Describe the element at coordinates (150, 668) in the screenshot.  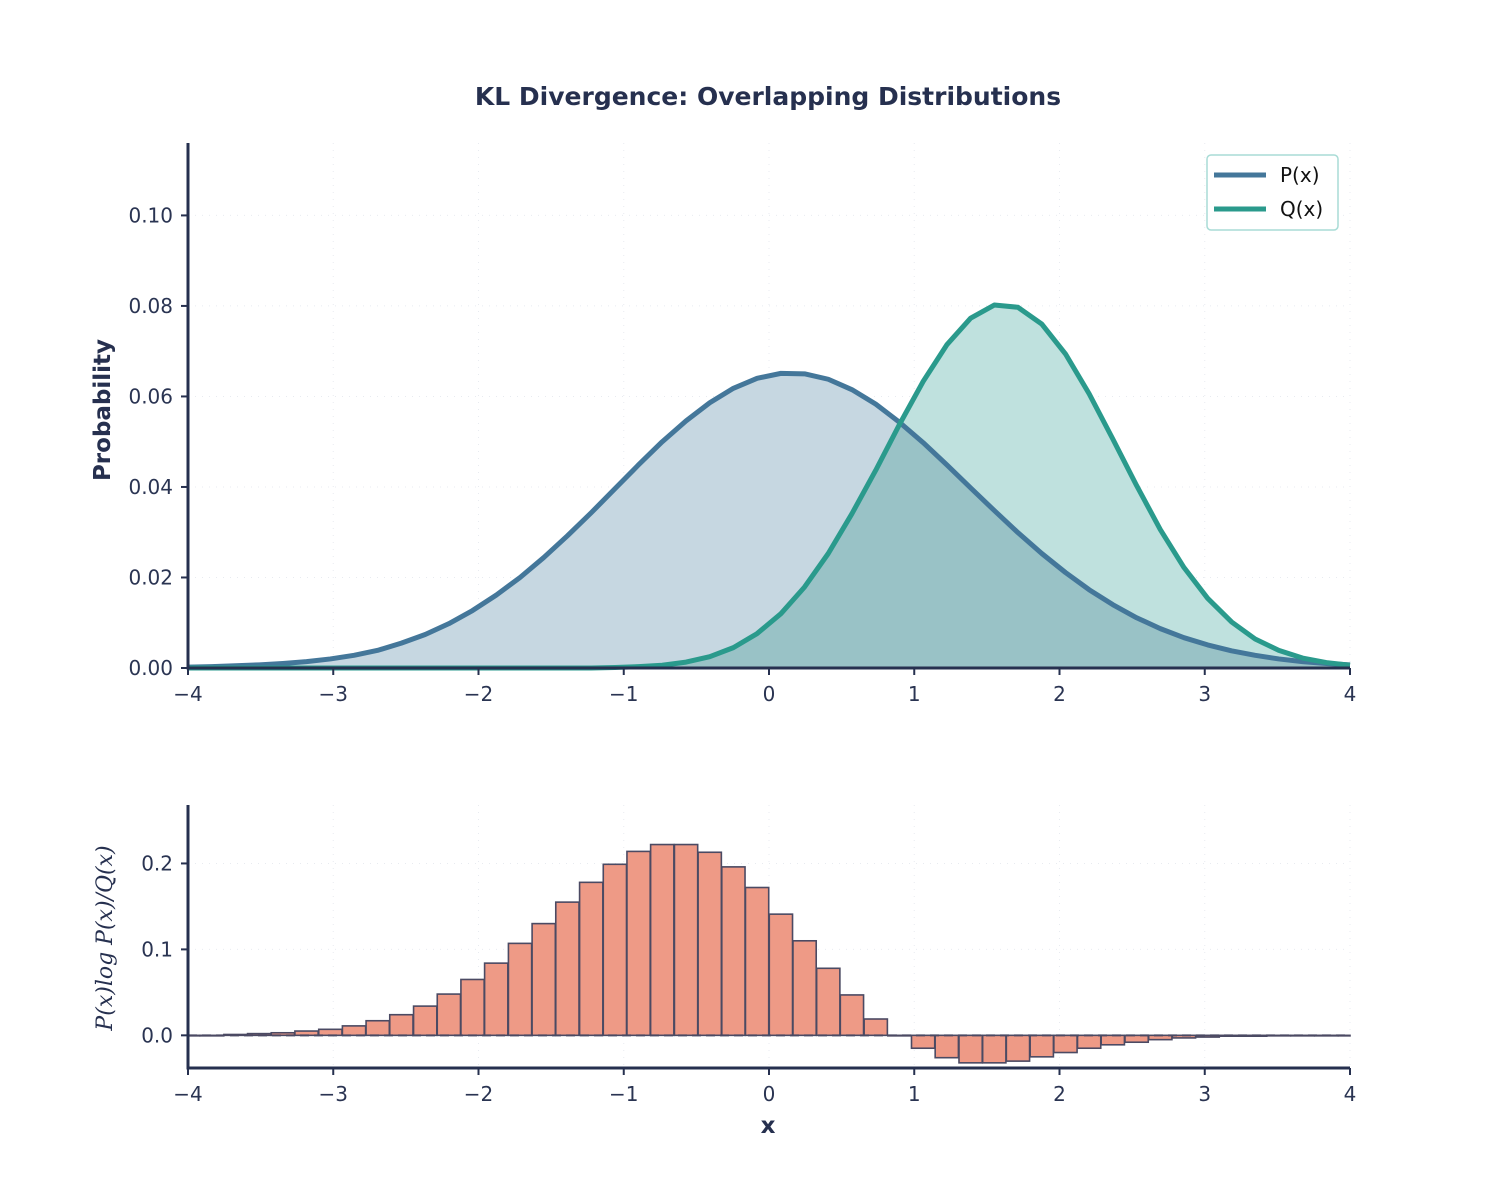
I see `top-y-tick-label-0: 0.00` at that location.